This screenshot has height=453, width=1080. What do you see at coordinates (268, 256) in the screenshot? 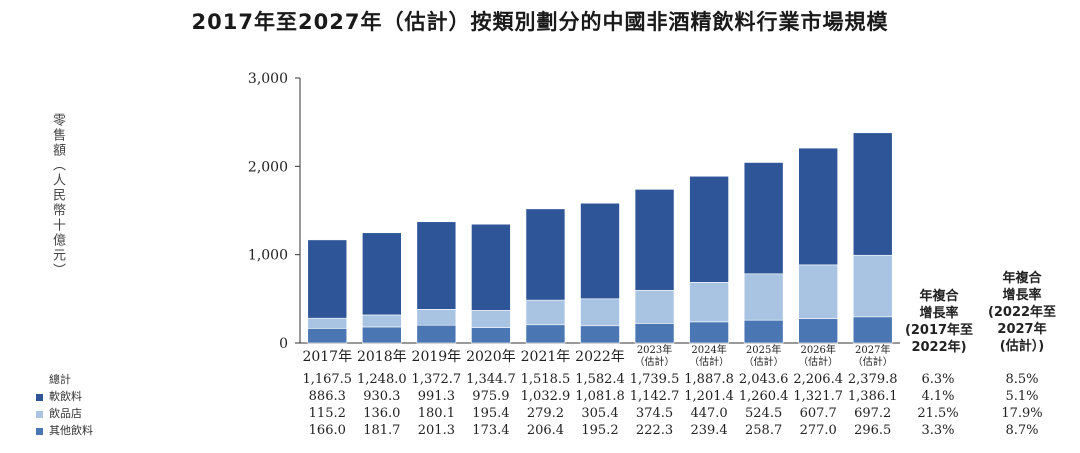
I see `y-tick-label: 1,000` at bounding box center [268, 256].